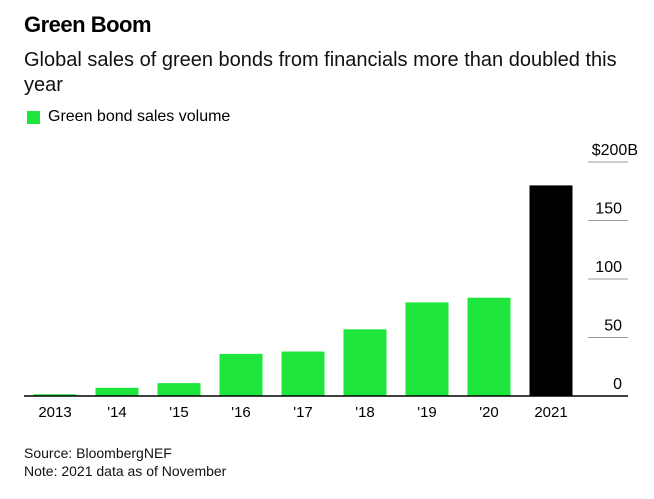  Describe the element at coordinates (613, 326) in the screenshot. I see `y-tick-label: 50` at that location.